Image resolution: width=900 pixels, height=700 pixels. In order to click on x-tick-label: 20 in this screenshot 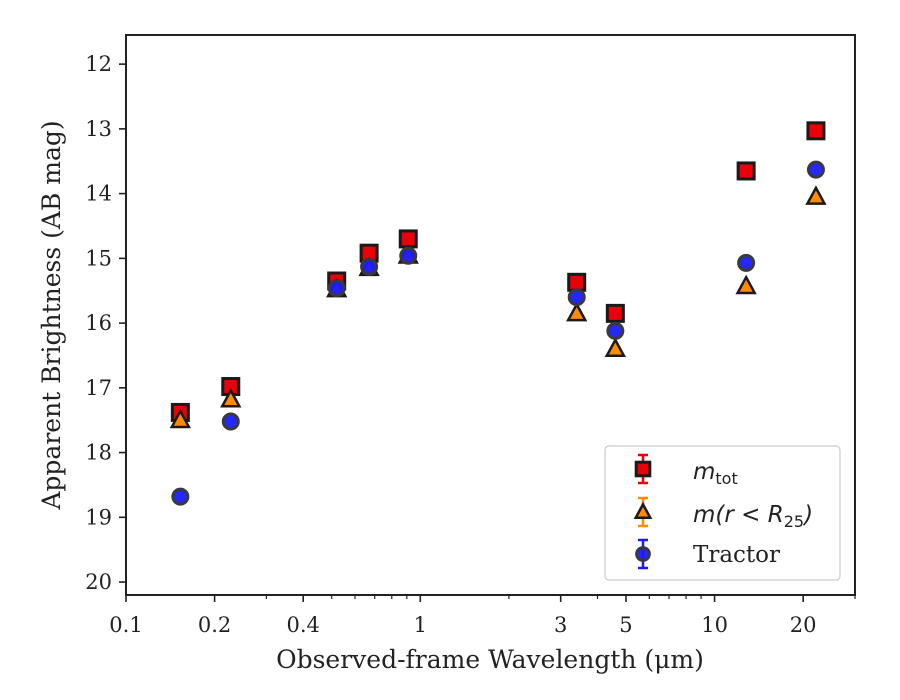, I will do `click(803, 625)`.